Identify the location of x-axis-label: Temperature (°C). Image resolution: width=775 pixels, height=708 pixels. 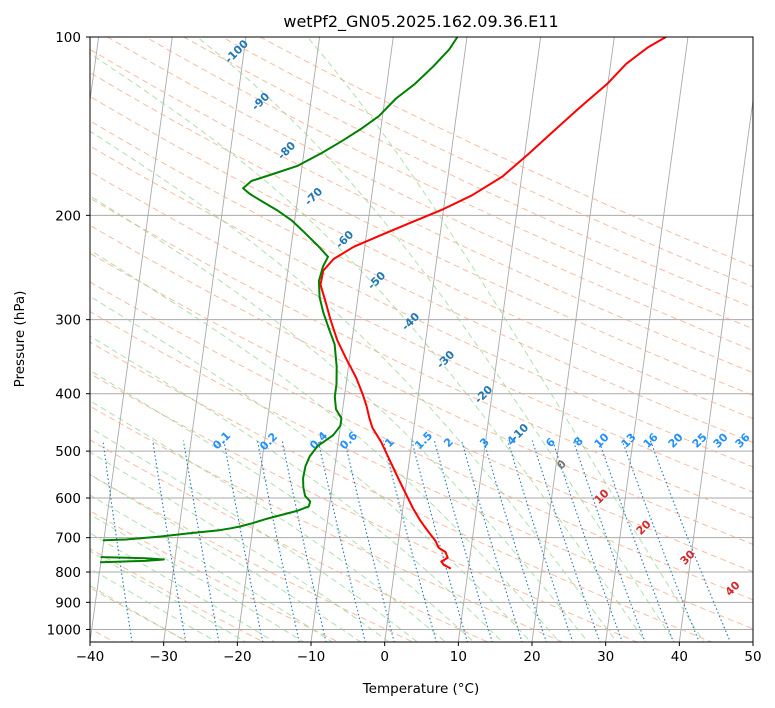
(421, 689).